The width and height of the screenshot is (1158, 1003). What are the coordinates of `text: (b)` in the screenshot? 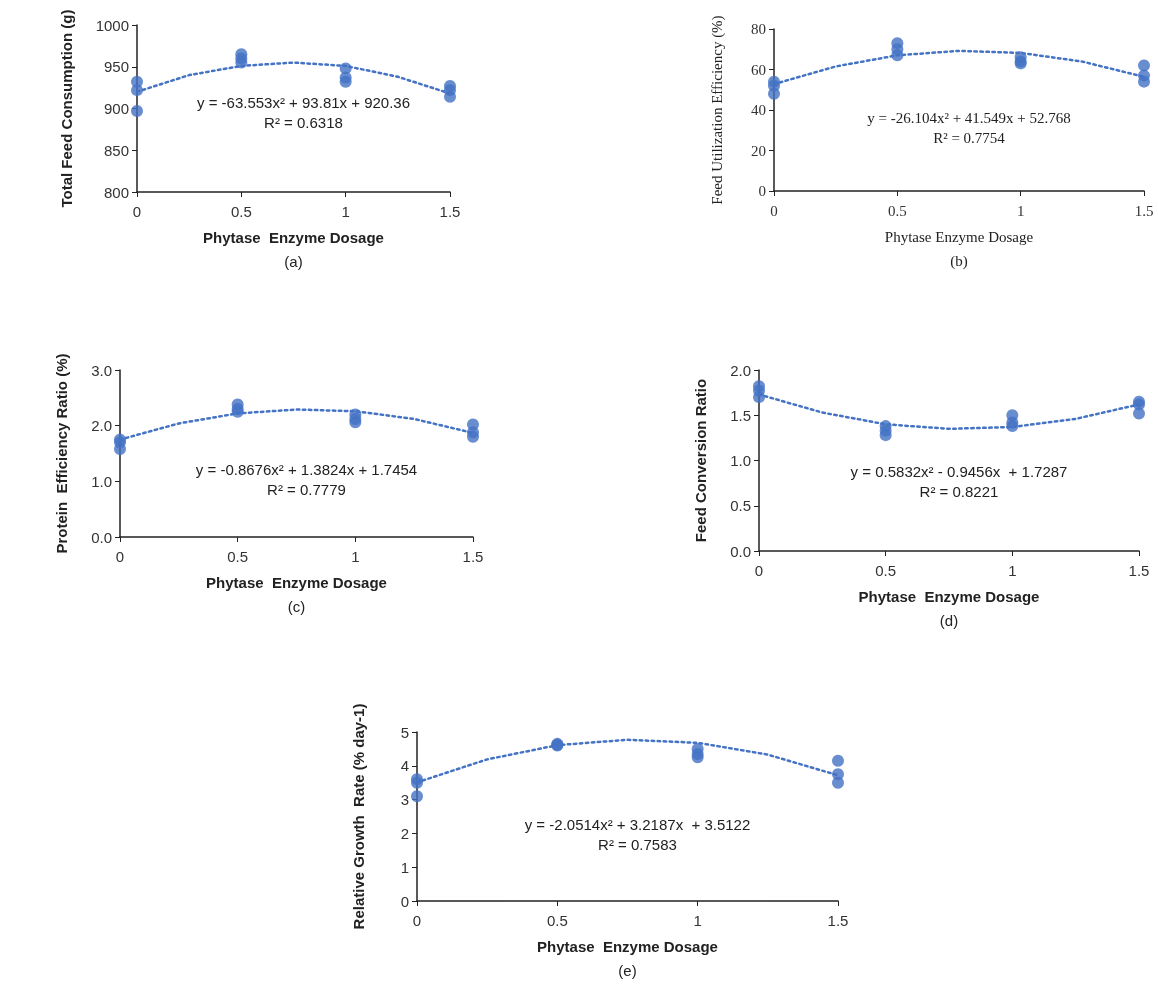 It's located at (959, 261).